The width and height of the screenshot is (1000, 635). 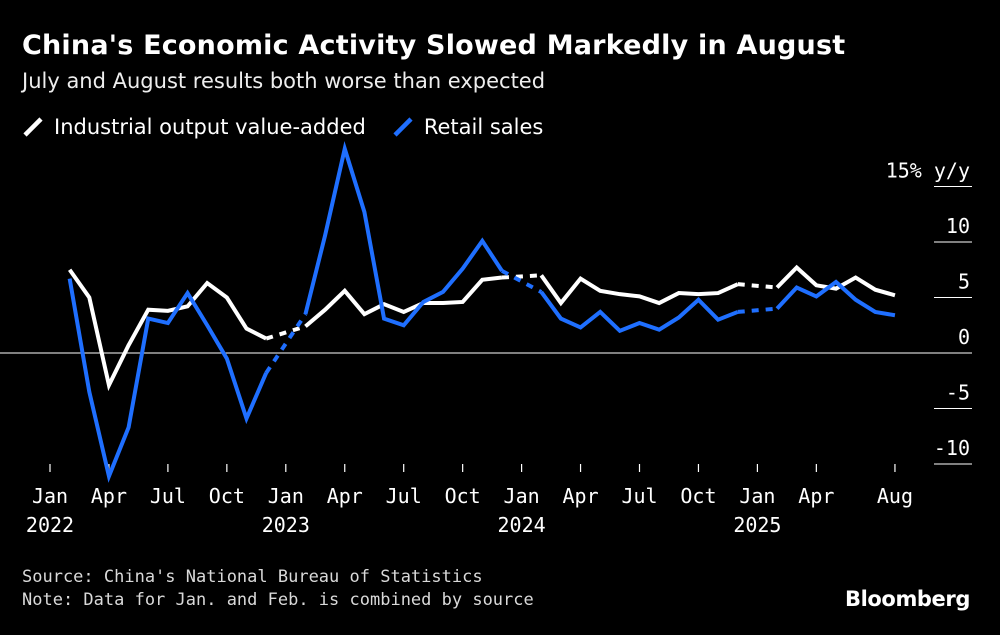 What do you see at coordinates (953, 325) in the screenshot?
I see `y-gridlines` at bounding box center [953, 325].